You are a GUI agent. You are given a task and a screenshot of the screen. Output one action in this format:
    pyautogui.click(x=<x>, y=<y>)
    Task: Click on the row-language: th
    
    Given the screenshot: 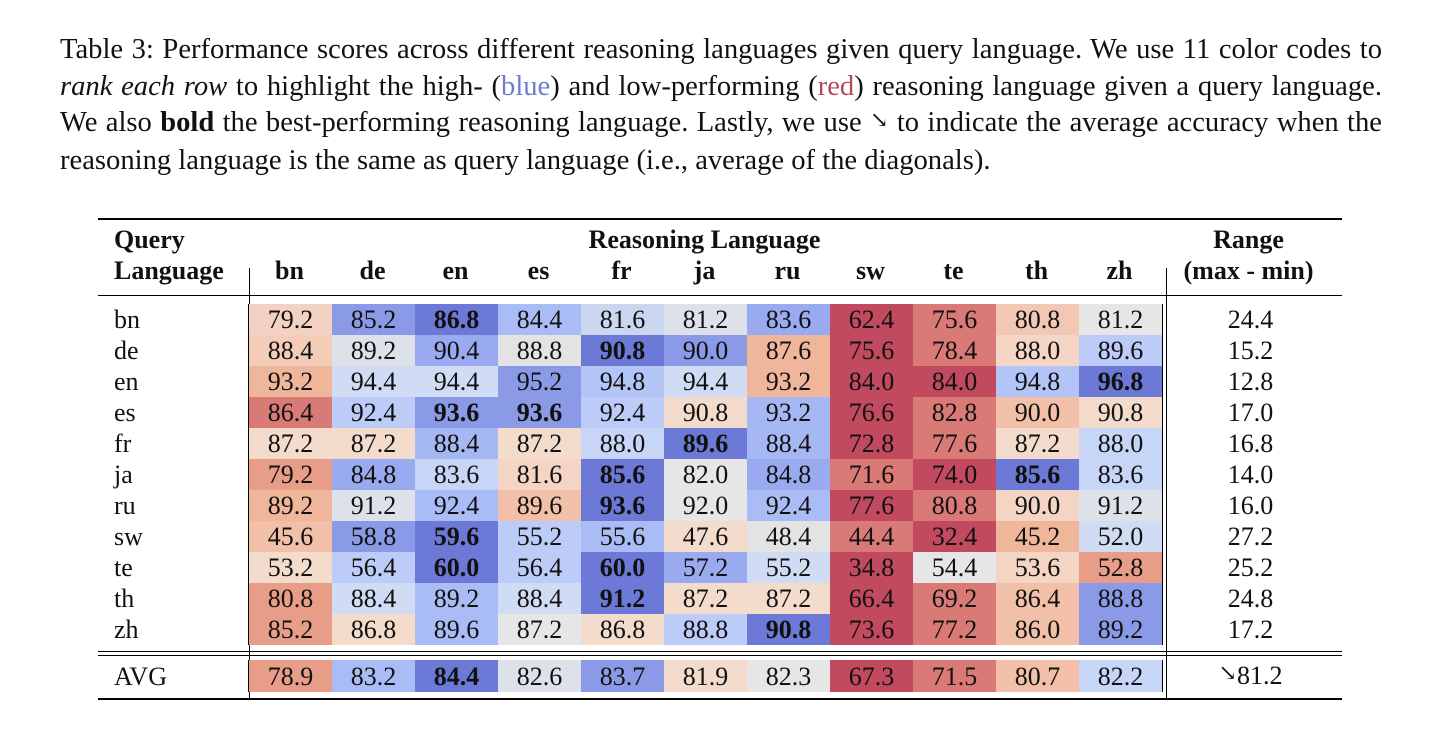 What is the action you would take?
    pyautogui.click(x=124, y=598)
    